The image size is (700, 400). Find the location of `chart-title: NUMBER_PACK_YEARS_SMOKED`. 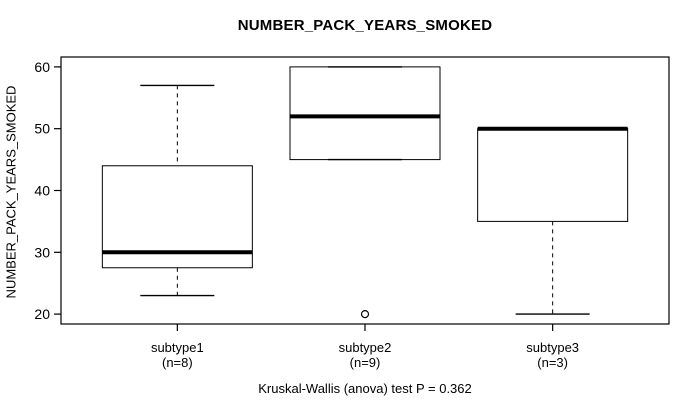

chart-title: NUMBER_PACK_YEARS_SMOKED is located at coordinates (365, 25).